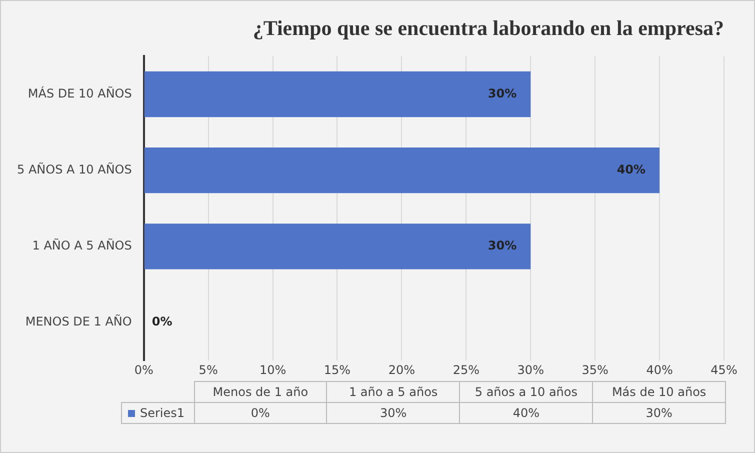 The height and width of the screenshot is (453, 755). Describe the element at coordinates (162, 413) in the screenshot. I see `legend-label: Series1` at that location.